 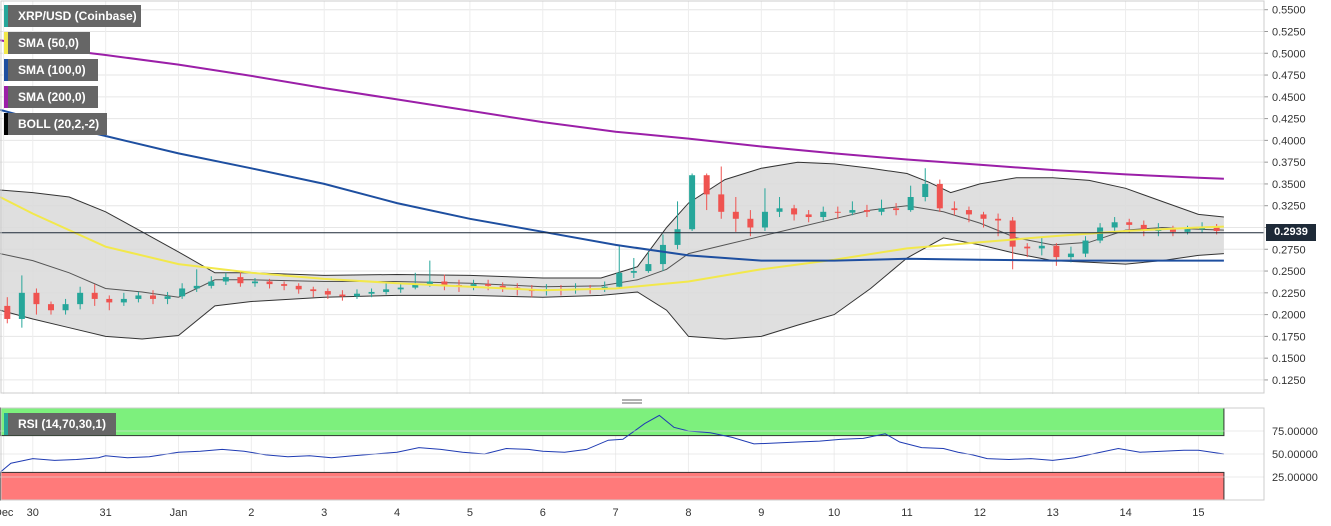 What do you see at coordinates (1289, 272) in the screenshot?
I see `price-tick-label: 0.2500` at bounding box center [1289, 272].